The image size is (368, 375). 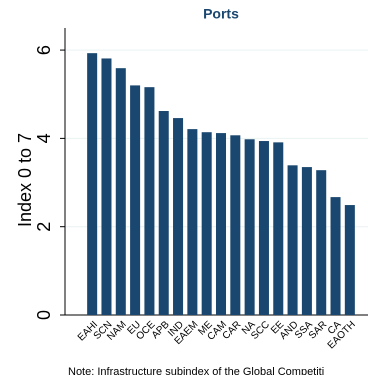 What do you see at coordinates (221, 14) in the screenshot?
I see `chart-title: Ports` at bounding box center [221, 14].